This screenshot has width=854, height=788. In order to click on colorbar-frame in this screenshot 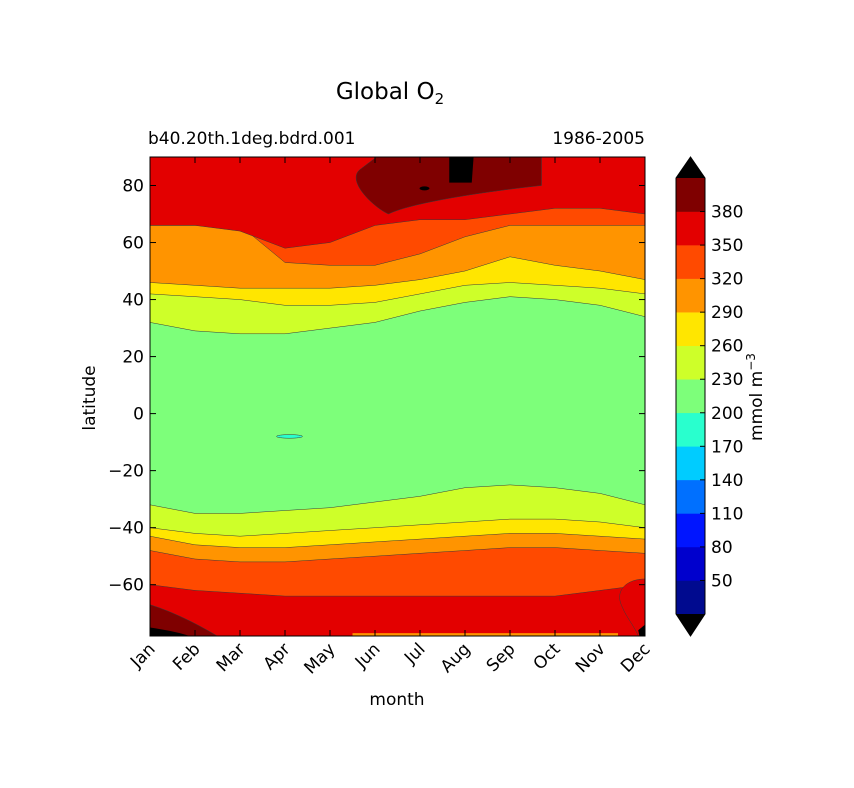, I will do `click(690, 396)`.